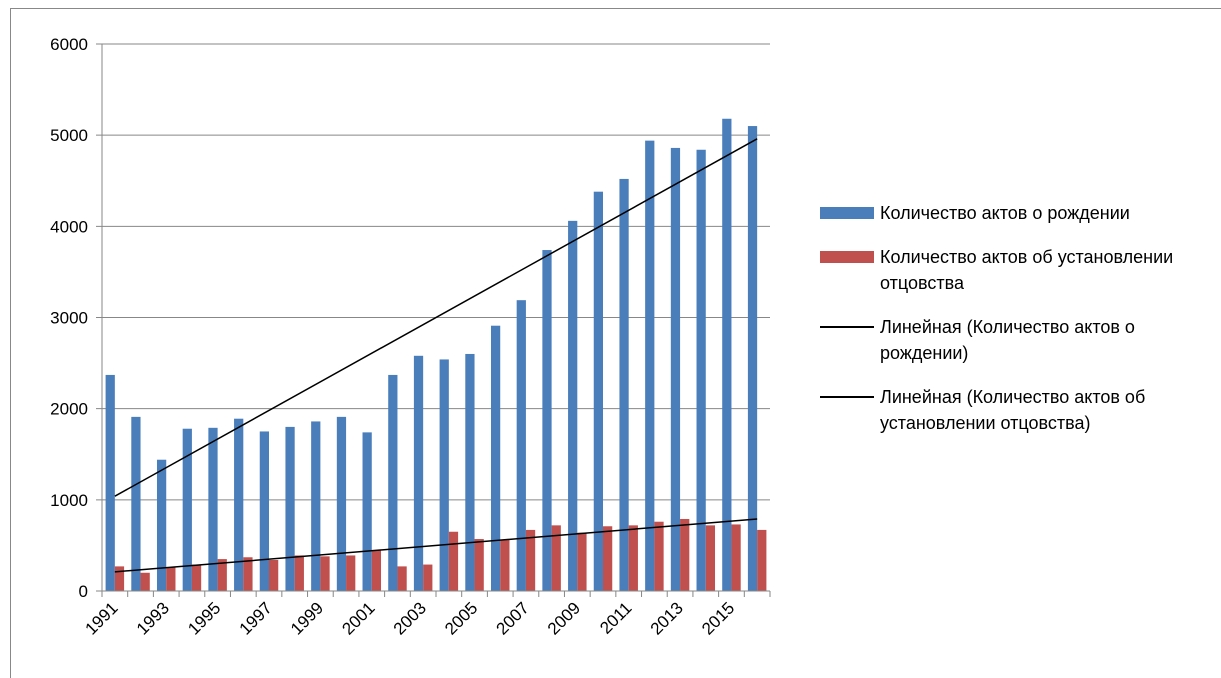 This screenshot has width=1221, height=678. I want to click on legend-item: Линейная (Количество актов о рождении), so click(1015, 340).